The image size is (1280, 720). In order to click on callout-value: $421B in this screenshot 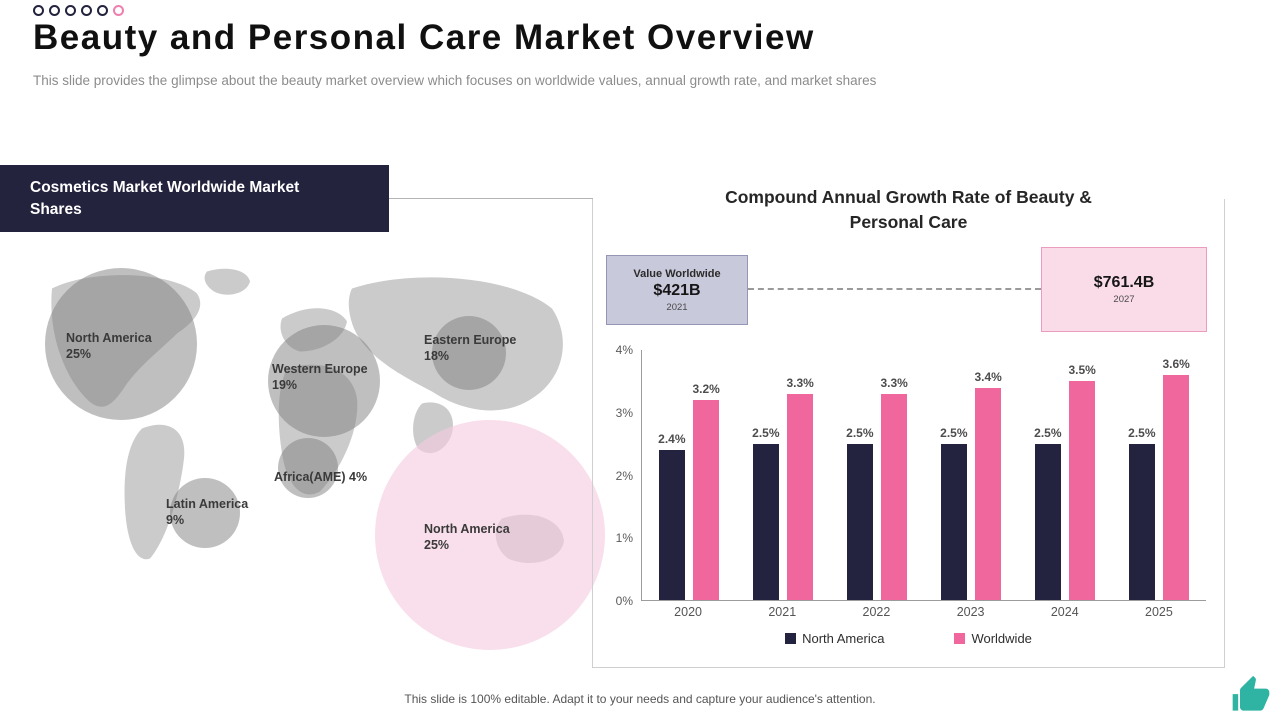, I will do `click(677, 290)`.